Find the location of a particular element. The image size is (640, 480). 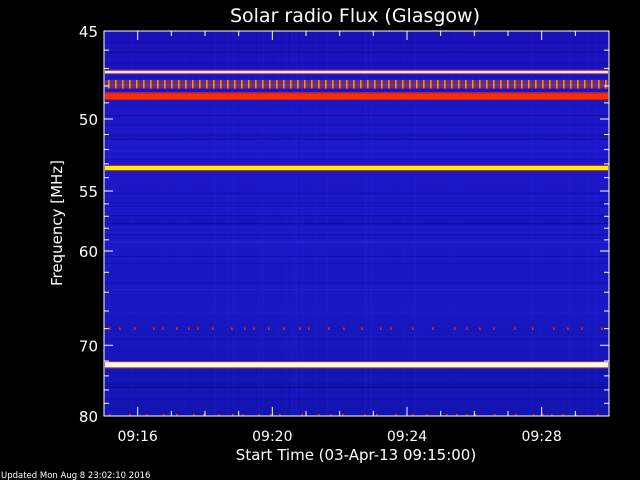

x-tick-label: 09:24 is located at coordinates (407, 437).